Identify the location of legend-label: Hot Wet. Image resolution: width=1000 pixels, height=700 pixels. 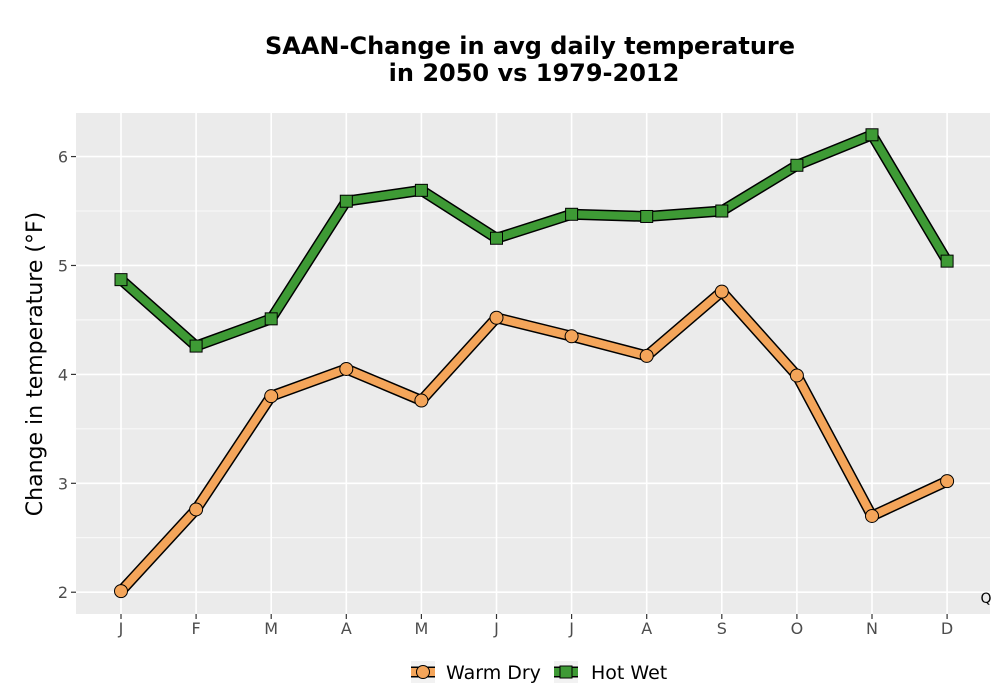
(629, 673).